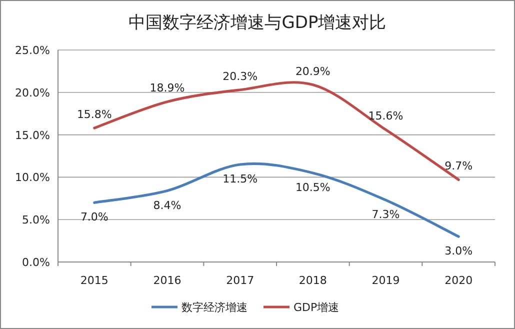  I want to click on data-label: 7.0%, so click(94, 217).